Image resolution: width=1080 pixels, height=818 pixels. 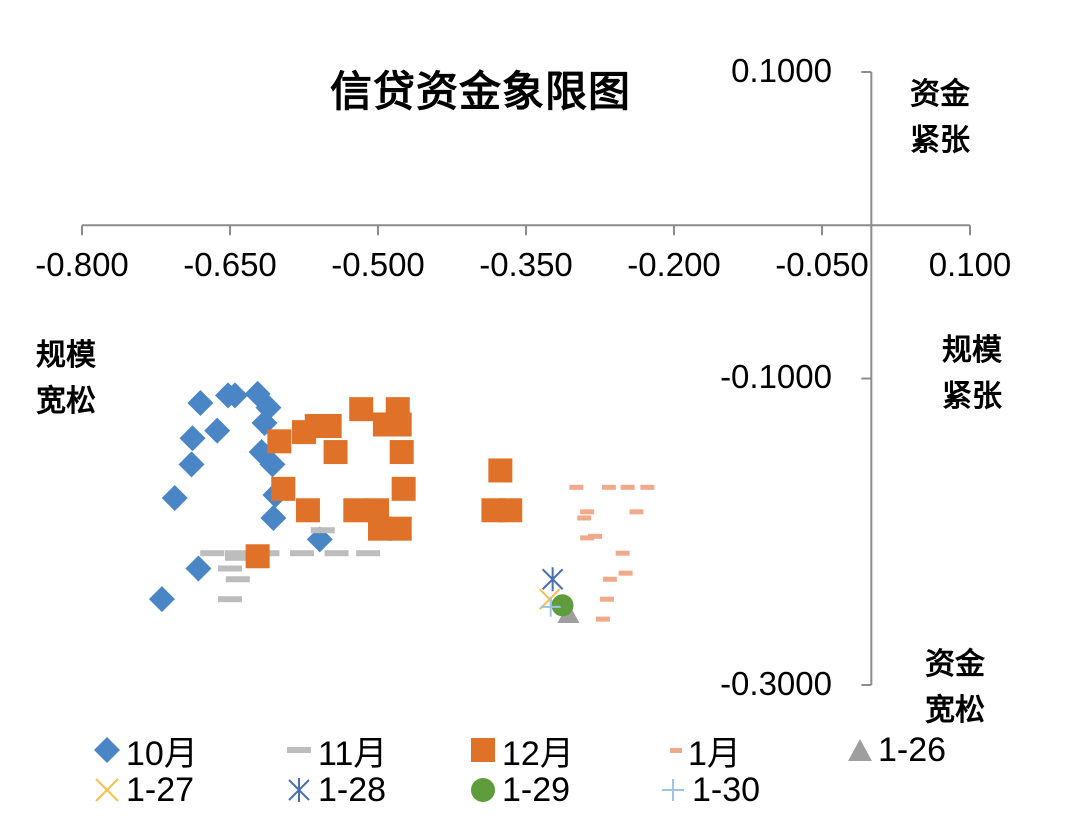 What do you see at coordinates (335, 790) in the screenshot?
I see `legend-item-1-28: 1-28` at bounding box center [335, 790].